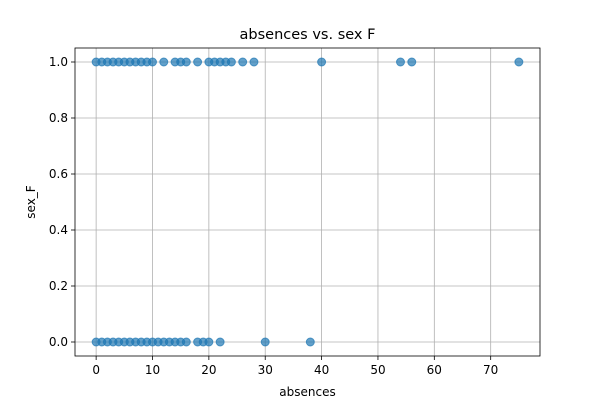 This screenshot has height=400, width=600. What do you see at coordinates (58, 286) in the screenshot?
I see `y-tick-label: 0.2` at bounding box center [58, 286].